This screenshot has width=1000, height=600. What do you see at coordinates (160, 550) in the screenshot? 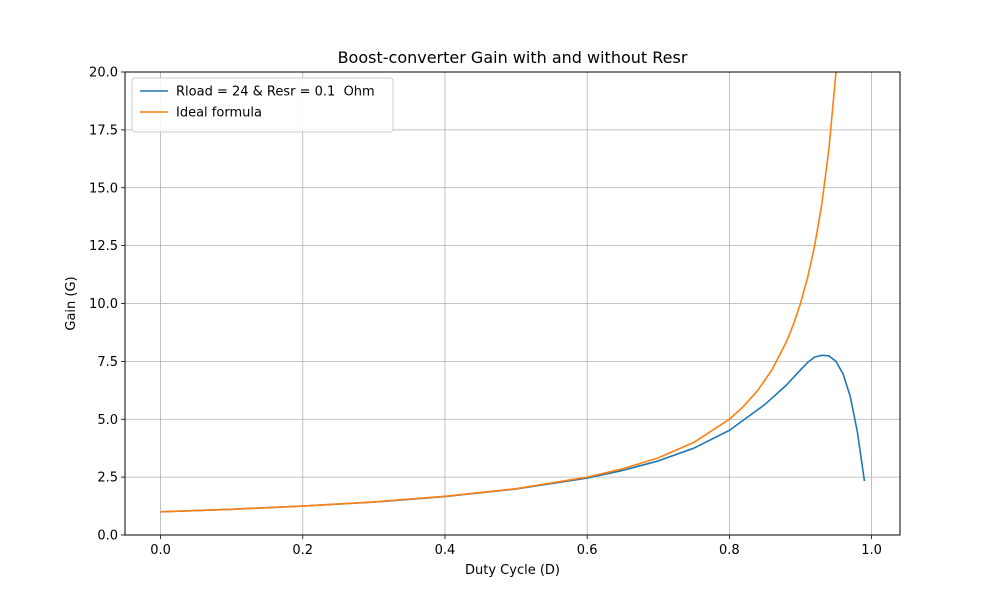
I see `x-tick-label: 0.0` at bounding box center [160, 550].